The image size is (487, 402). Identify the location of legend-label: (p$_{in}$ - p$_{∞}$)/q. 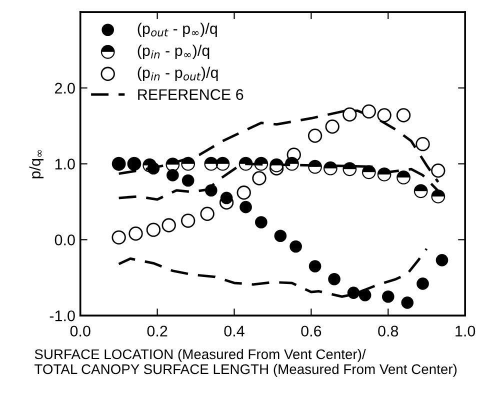
(174, 51).